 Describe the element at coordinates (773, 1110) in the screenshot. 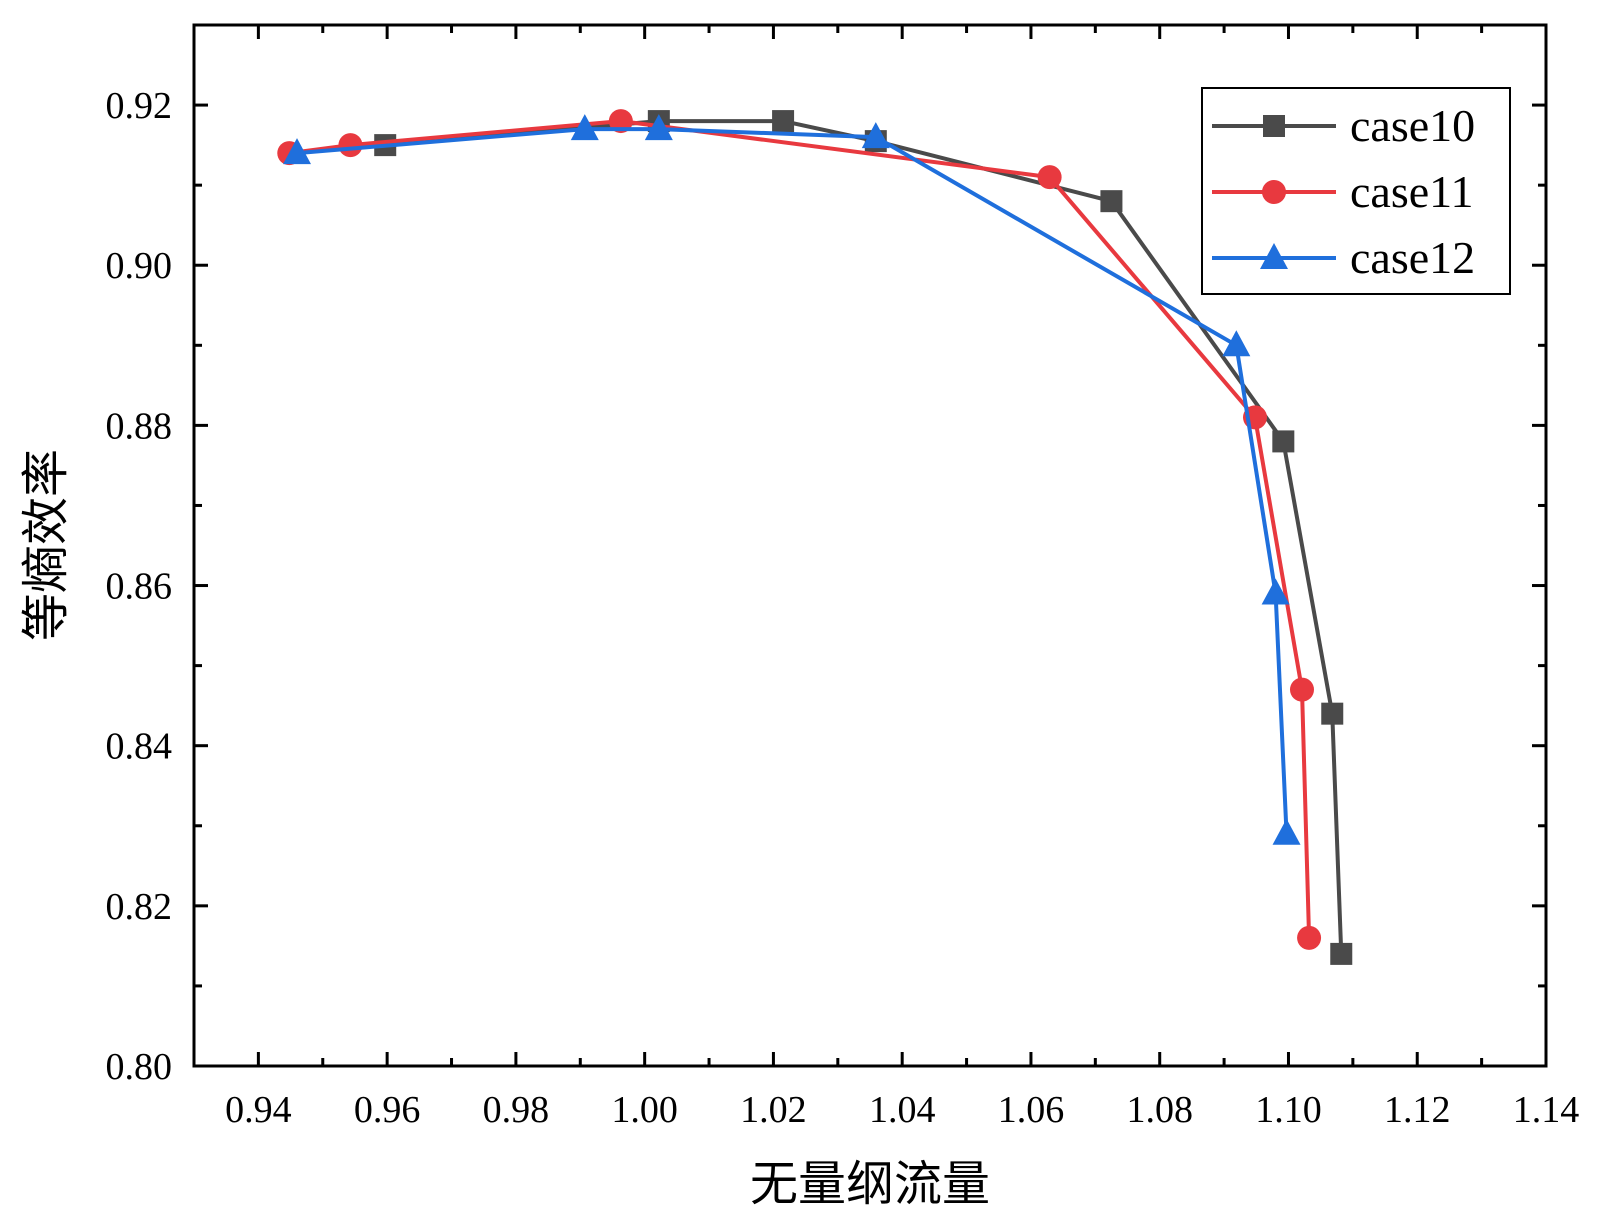

I see `x-tick-label: 1.02` at that location.